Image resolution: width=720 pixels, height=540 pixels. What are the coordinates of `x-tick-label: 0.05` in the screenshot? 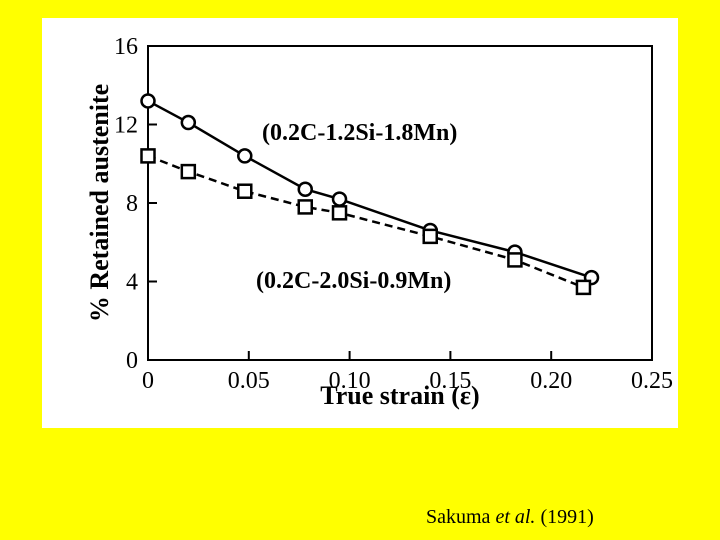 It's located at (249, 381).